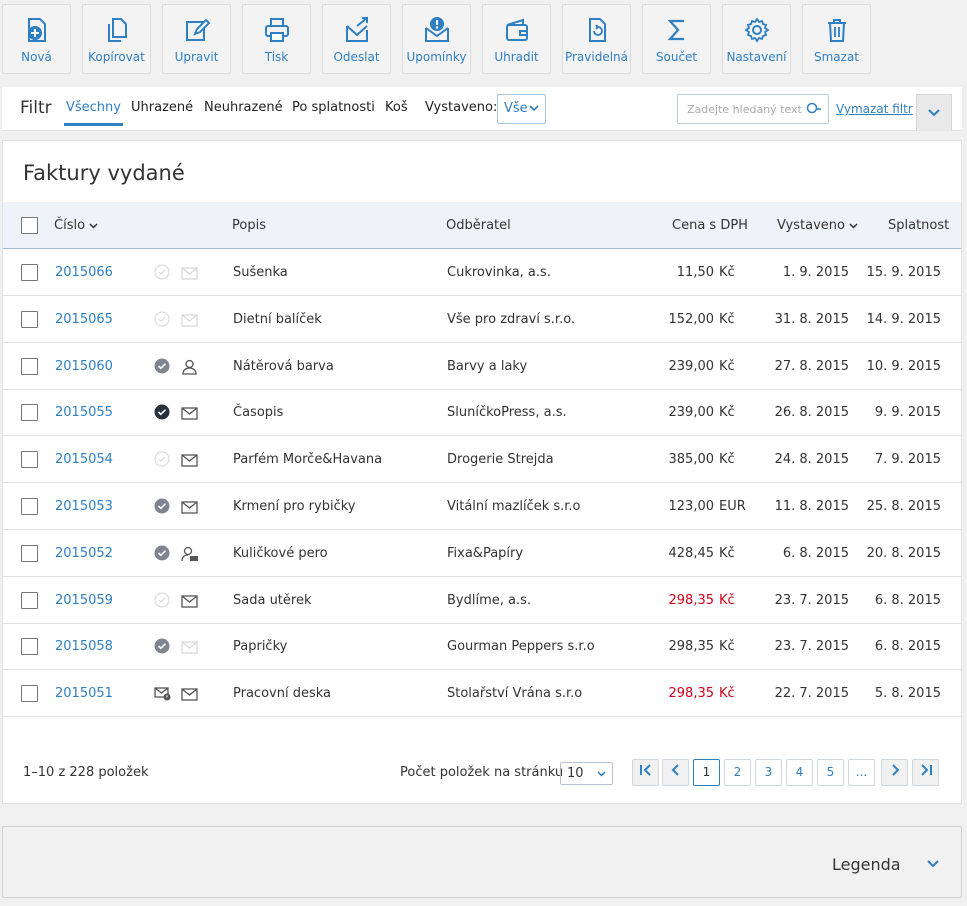  What do you see at coordinates (836, 39) in the screenshot?
I see `delete-button: Smazat` at bounding box center [836, 39].